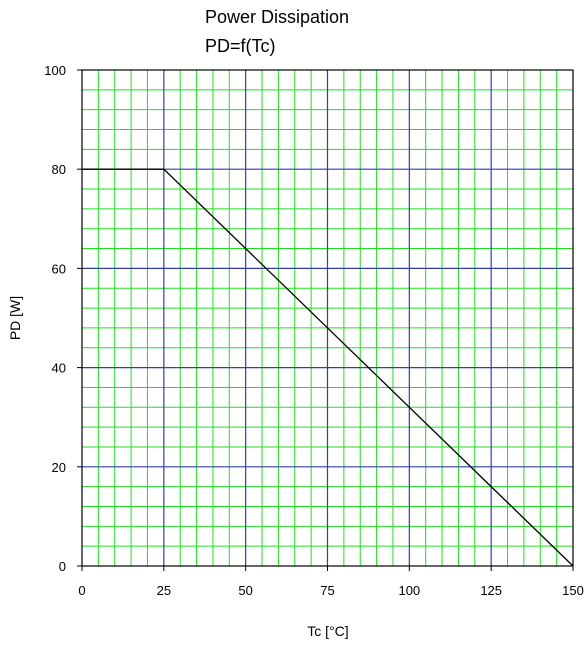  Describe the element at coordinates (81, 590) in the screenshot. I see `x-tick-label: 0` at that location.